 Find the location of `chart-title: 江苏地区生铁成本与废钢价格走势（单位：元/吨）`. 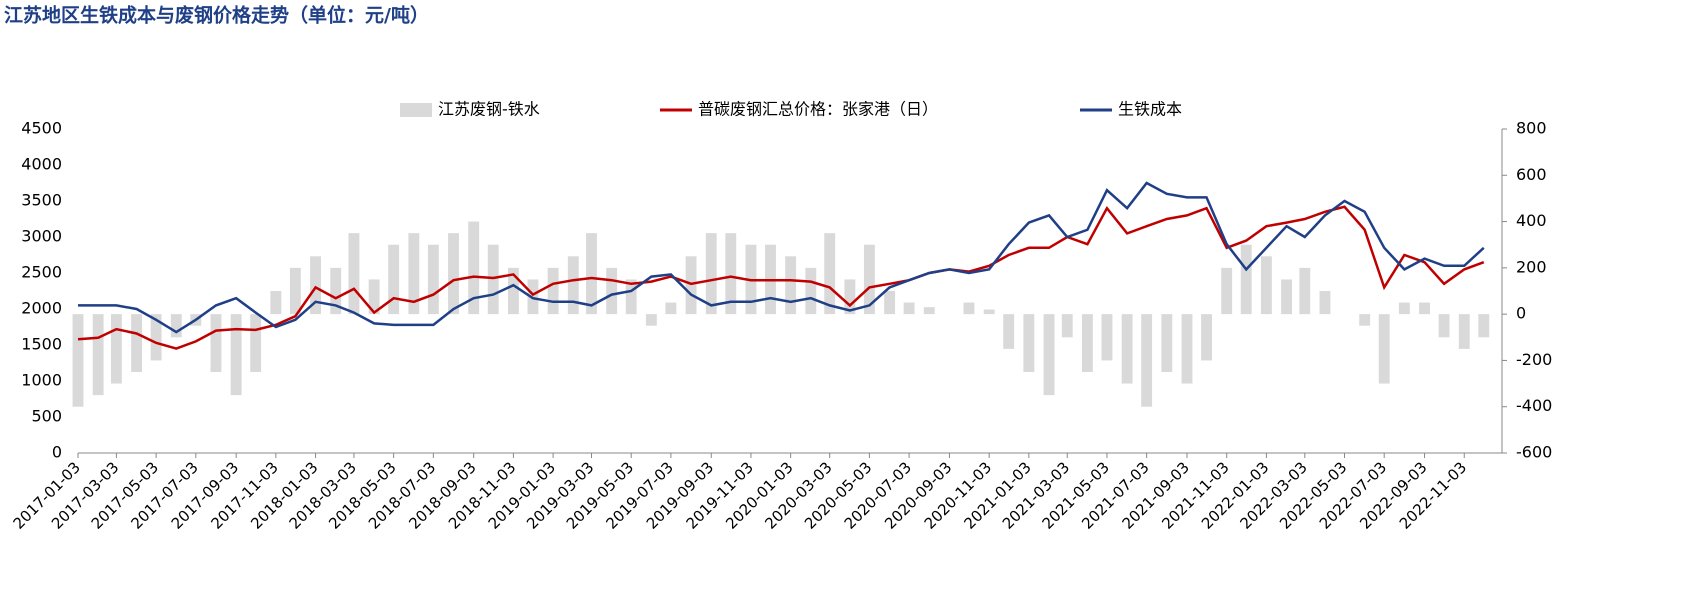

chart-title: 江苏地区生铁成本与废钢价格走势（单位：元/吨） is located at coordinates (216, 15).